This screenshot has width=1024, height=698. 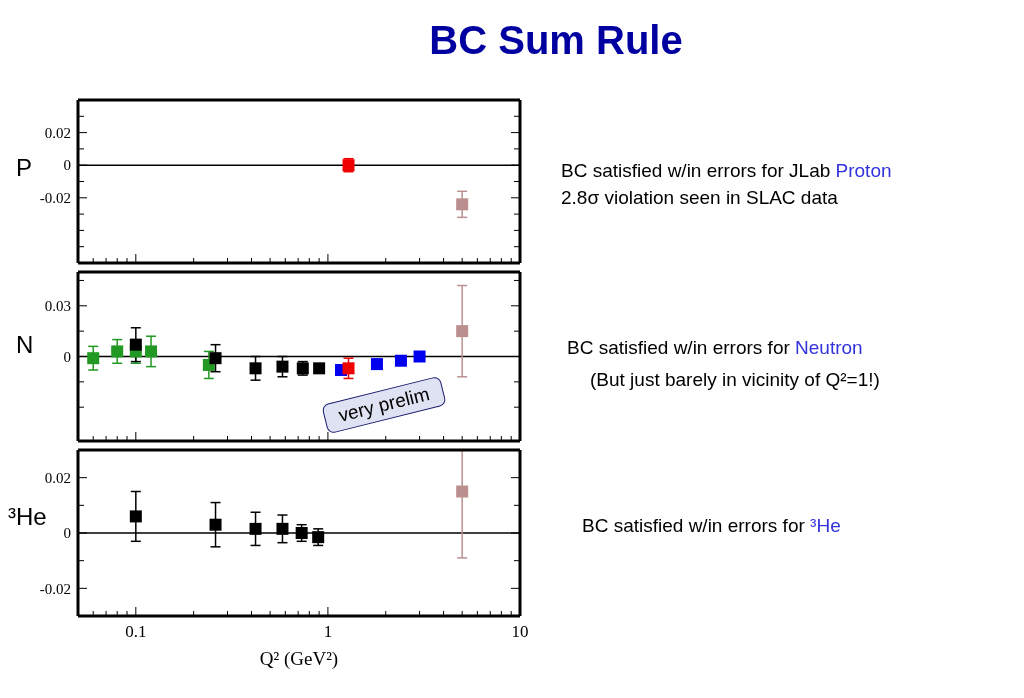 What do you see at coordinates (734, 380) in the screenshot?
I see `text: (But just barely in vicinity of Q²=1!)` at bounding box center [734, 380].